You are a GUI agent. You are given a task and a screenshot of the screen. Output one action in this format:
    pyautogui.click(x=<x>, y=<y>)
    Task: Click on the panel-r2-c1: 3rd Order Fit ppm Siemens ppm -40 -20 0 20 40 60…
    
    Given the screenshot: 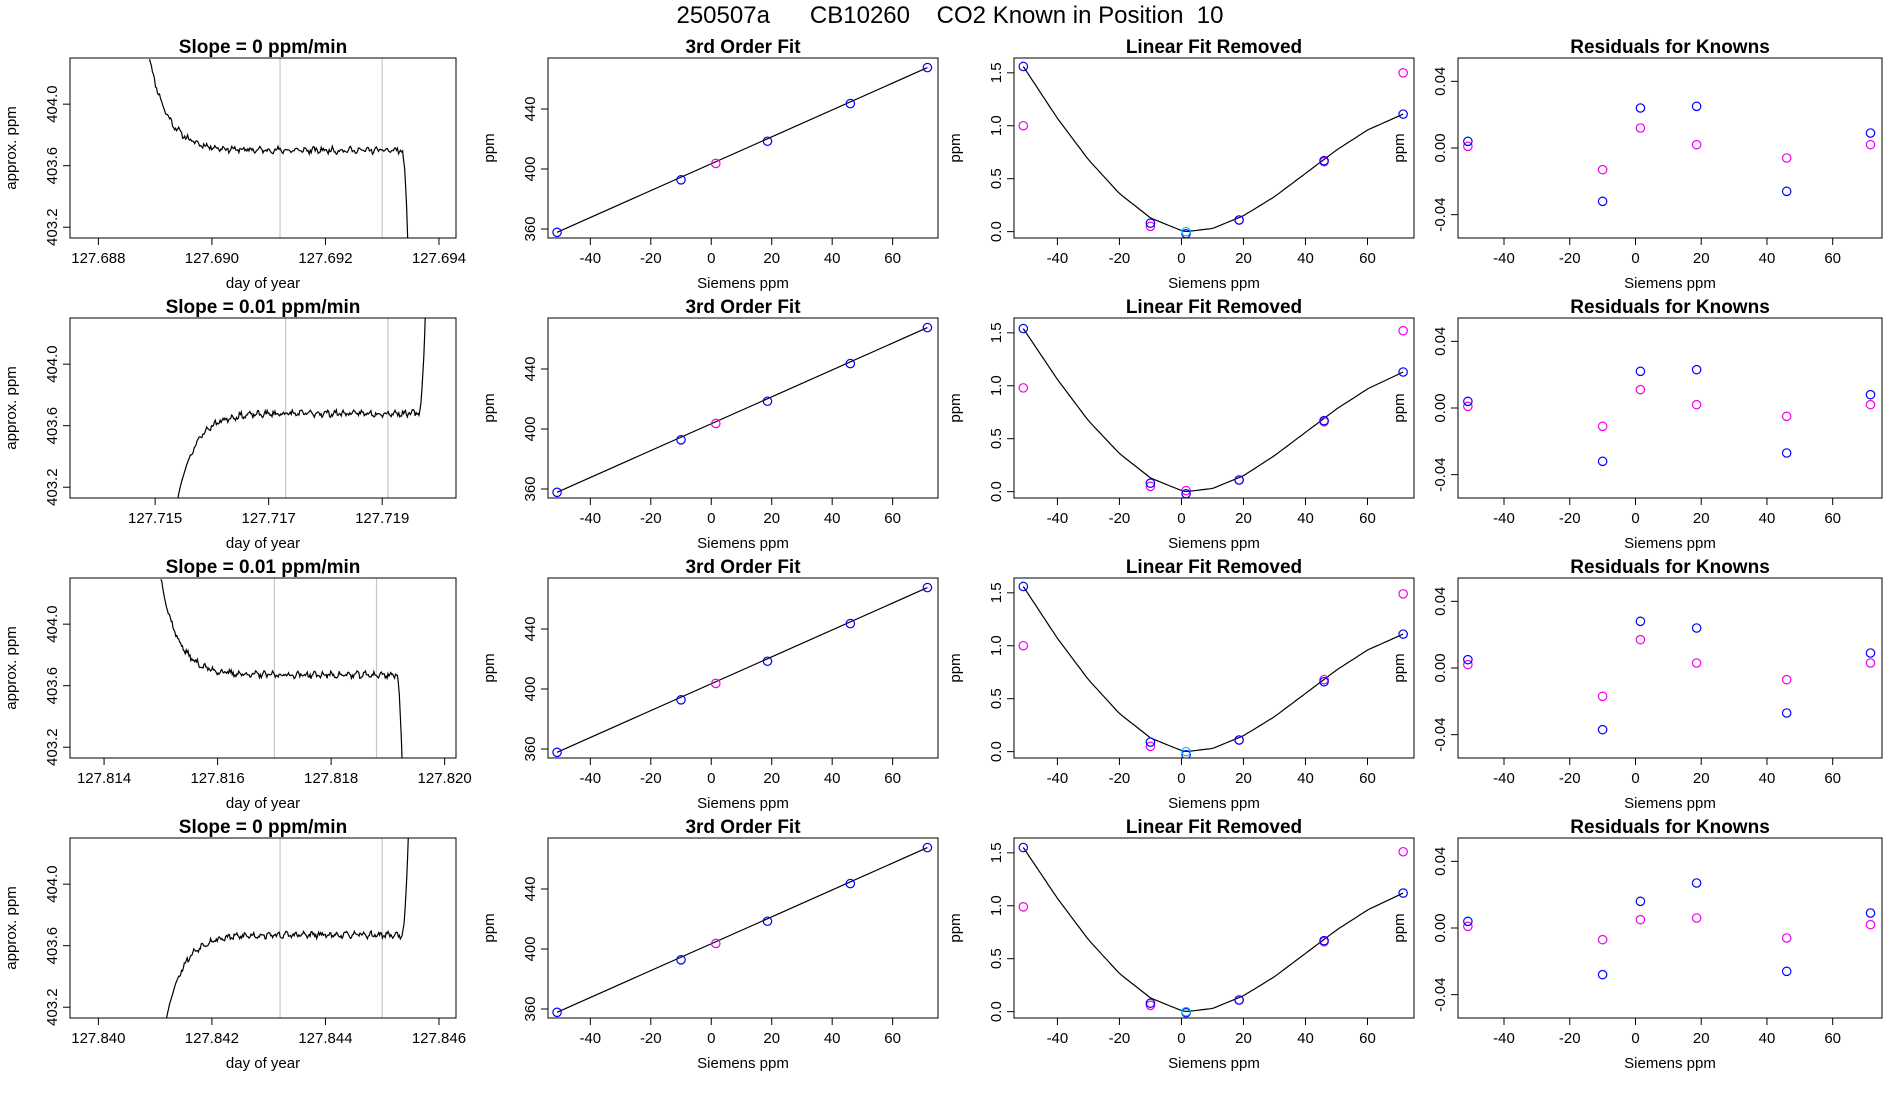 What is the action you would take?
    pyautogui.click(x=710, y=684)
    